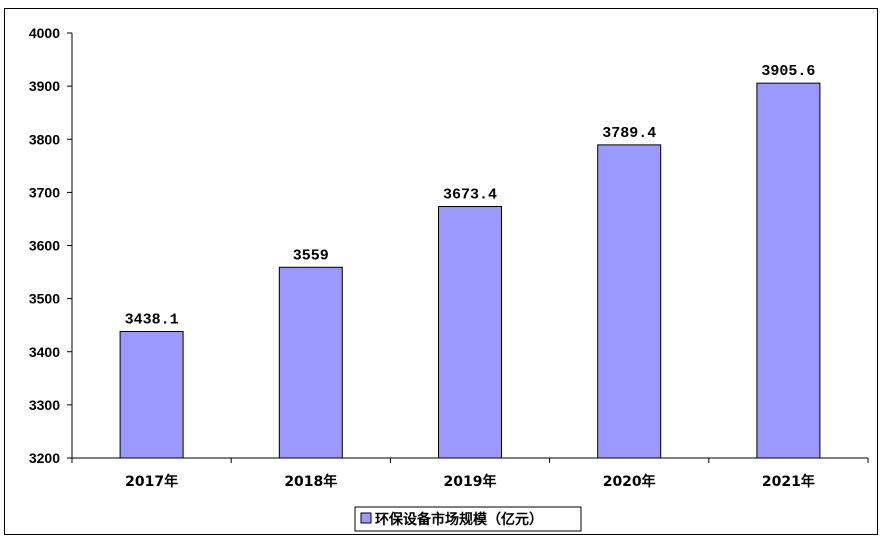 This screenshot has width=884, height=543. I want to click on data-label: 3673.4, so click(470, 195).